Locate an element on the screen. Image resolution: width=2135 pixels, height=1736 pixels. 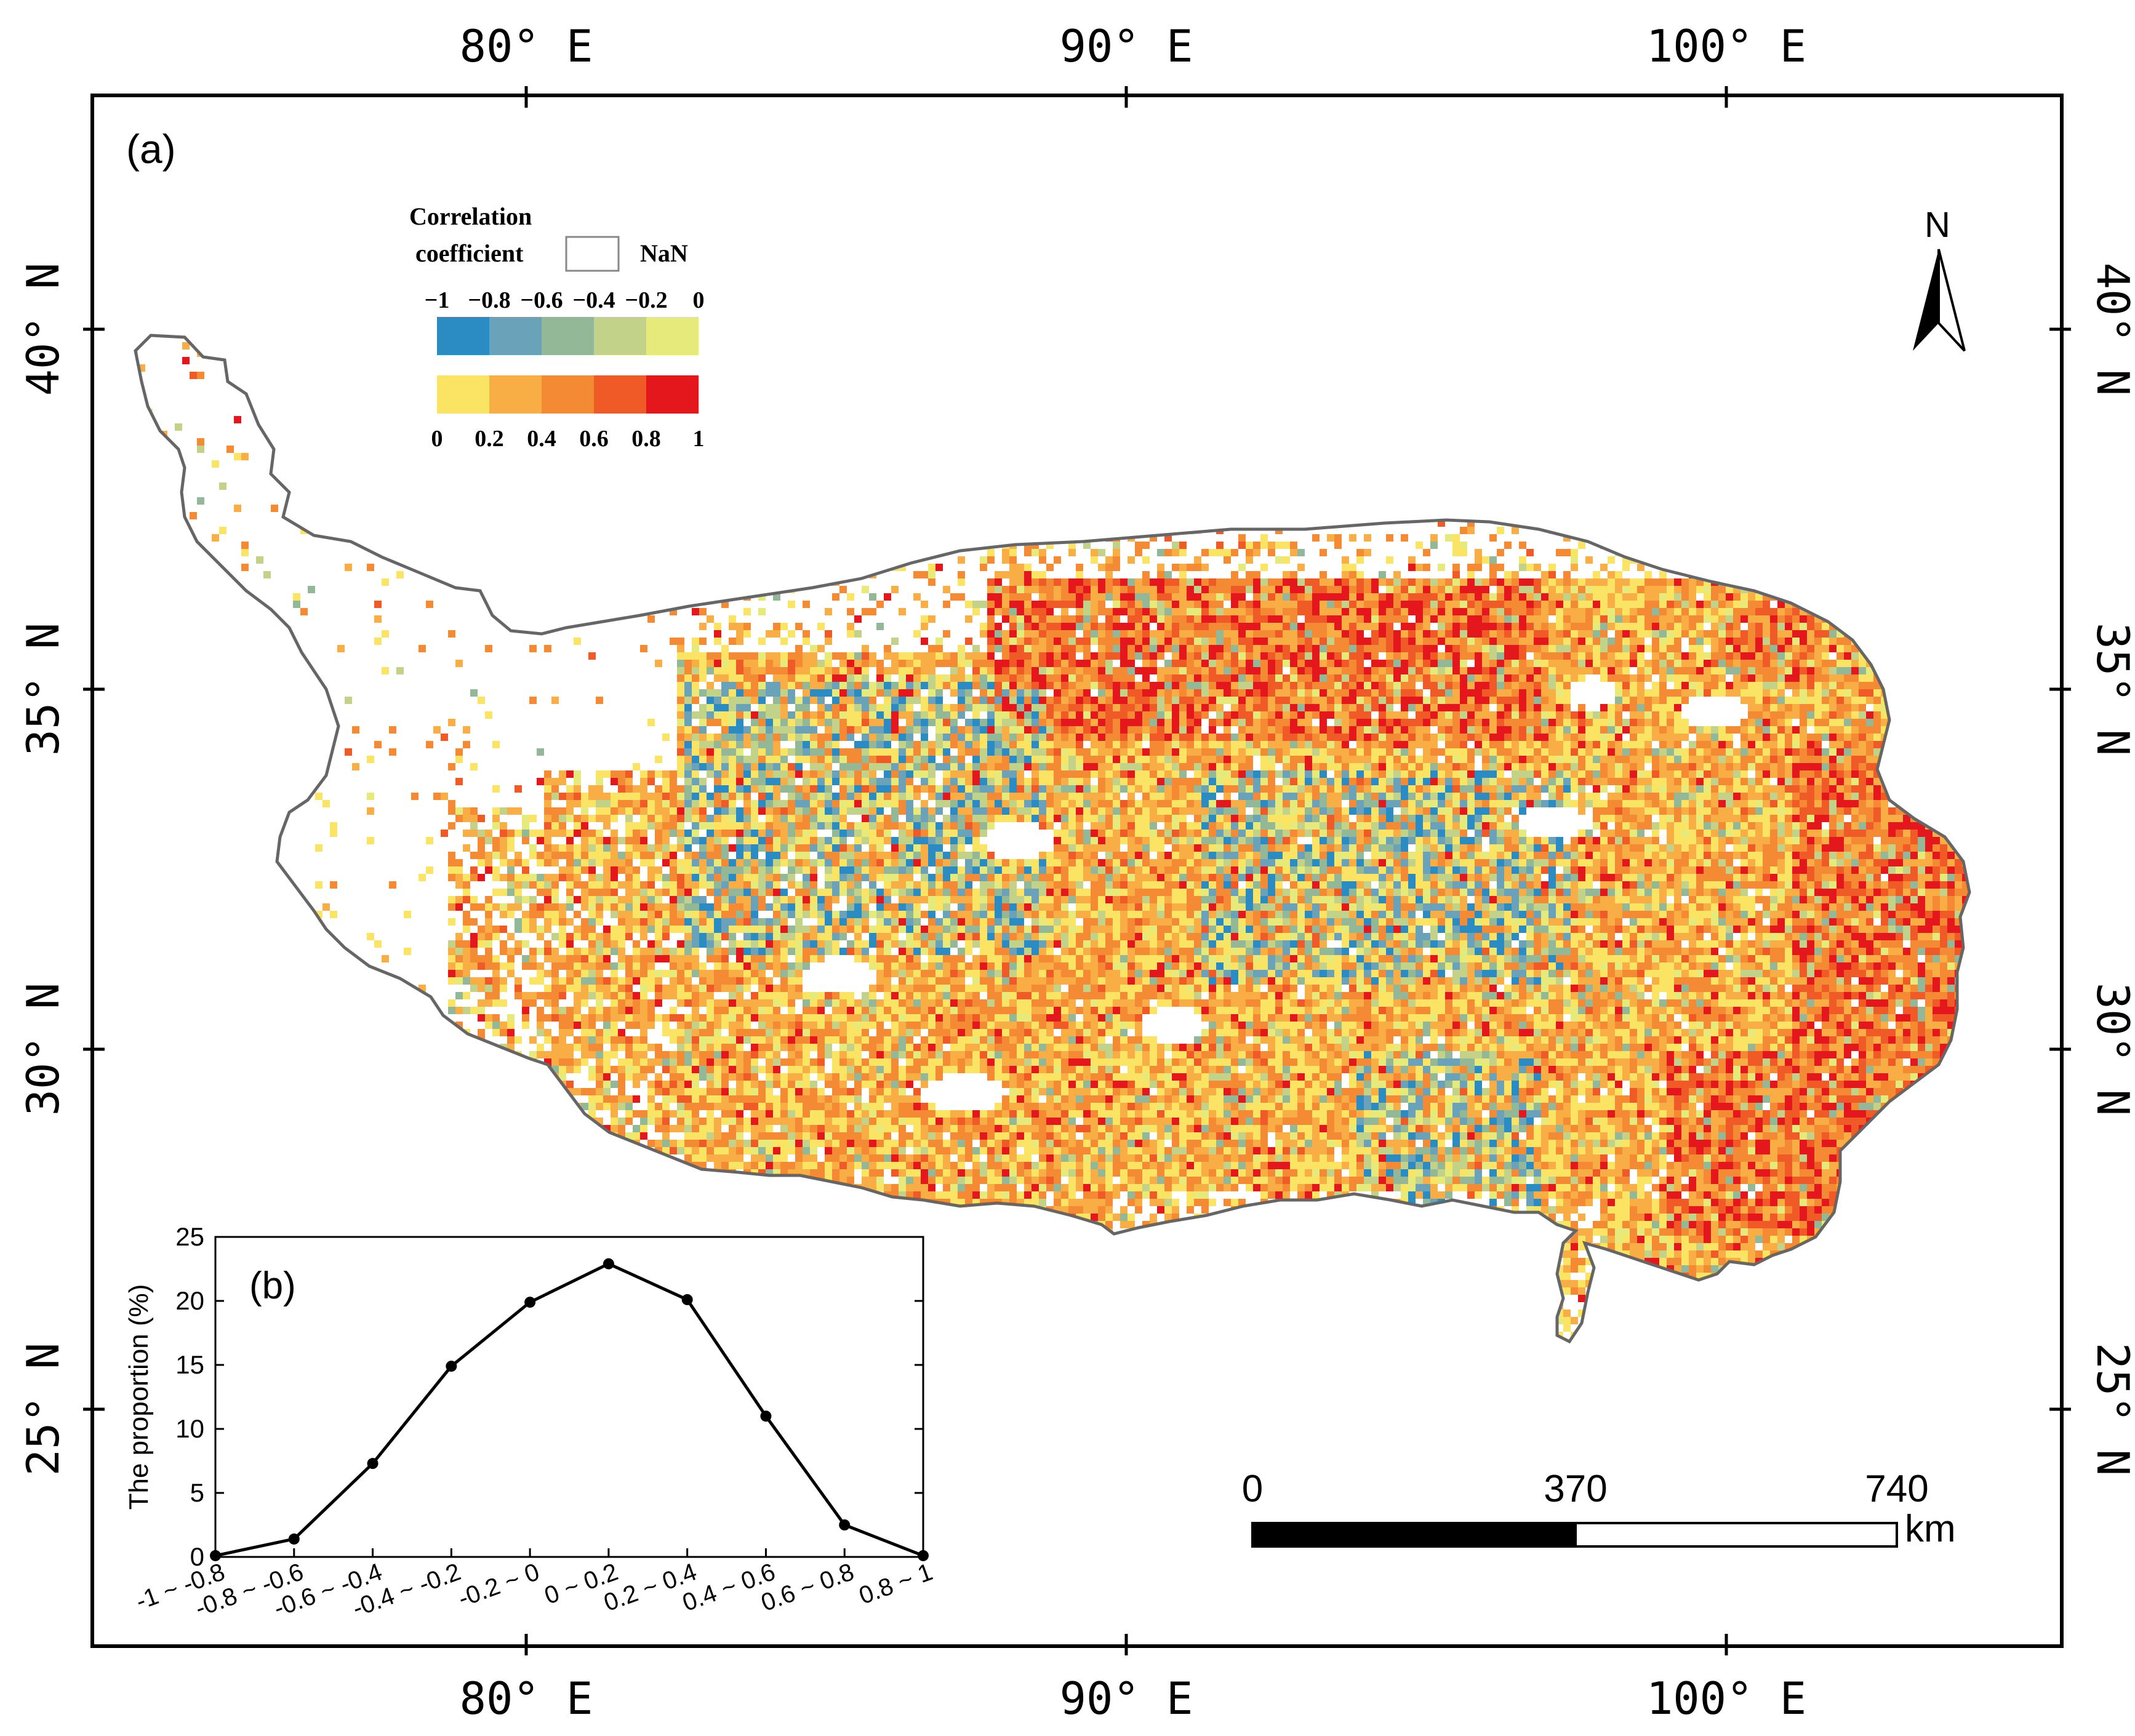
legend-title-line1: Correlation is located at coordinates (471, 216).